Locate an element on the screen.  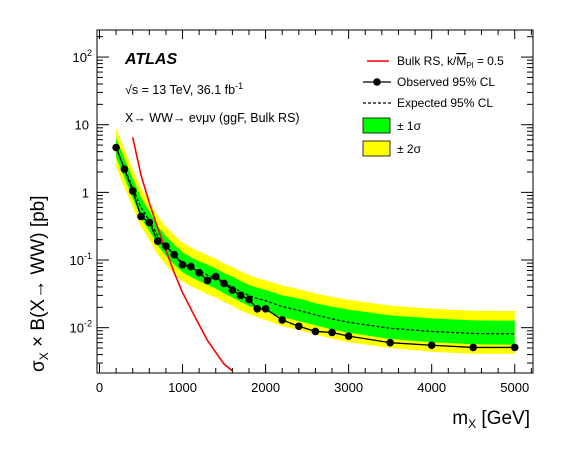
legend-theory-label: Bulk RS, k/MPl = 0.5 is located at coordinates (450, 62).